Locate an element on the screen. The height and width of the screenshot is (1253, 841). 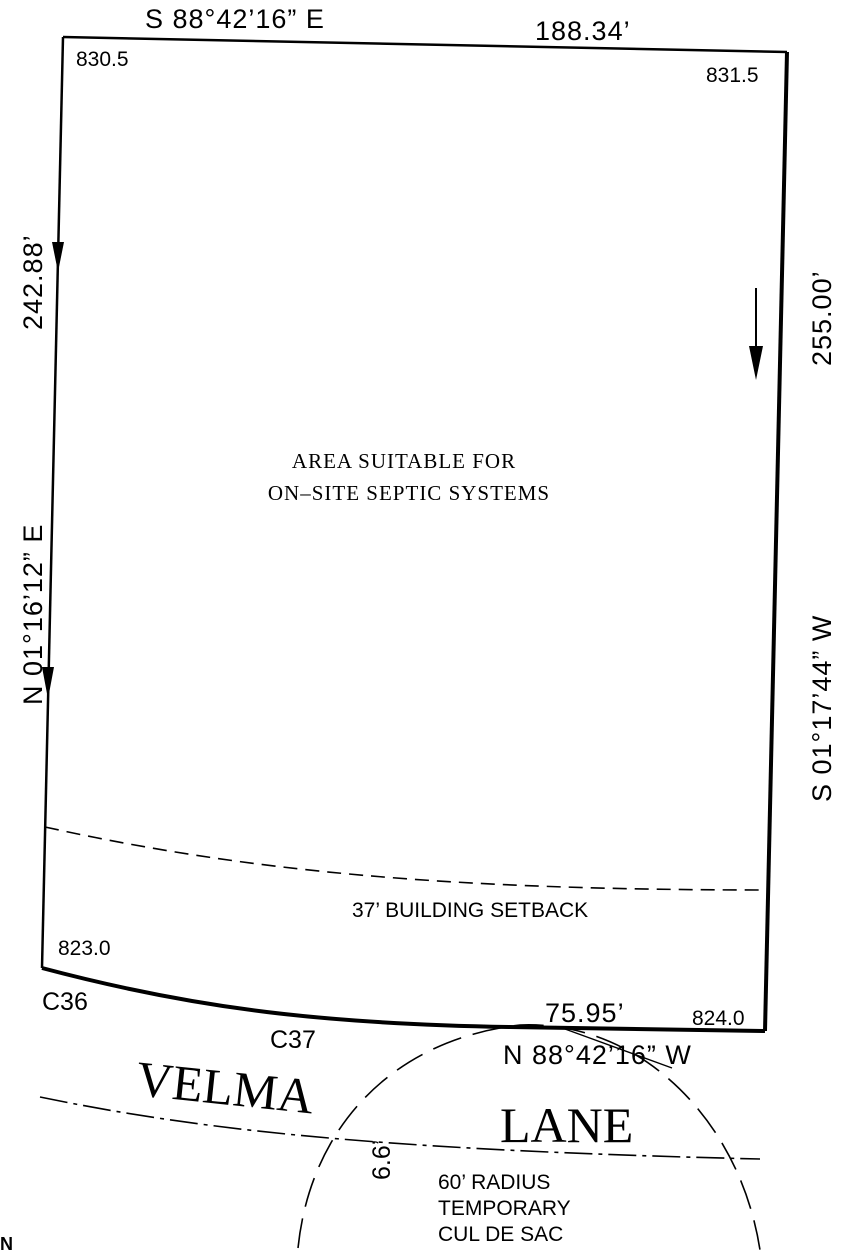
setback-label: 37’ BUILDING SETBACK is located at coordinates (470, 910).